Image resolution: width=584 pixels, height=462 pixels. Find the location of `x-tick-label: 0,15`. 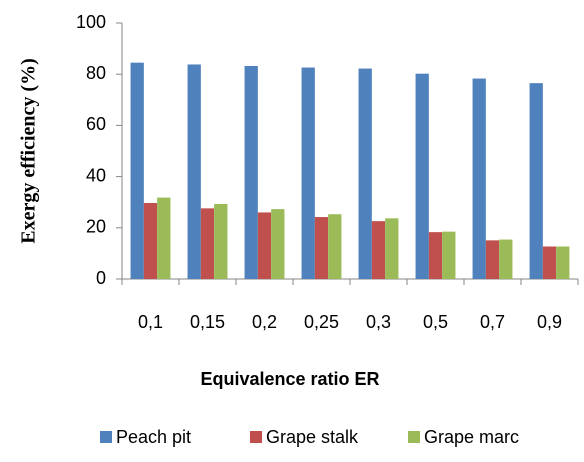

x-tick-label: 0,15 is located at coordinates (207, 322).